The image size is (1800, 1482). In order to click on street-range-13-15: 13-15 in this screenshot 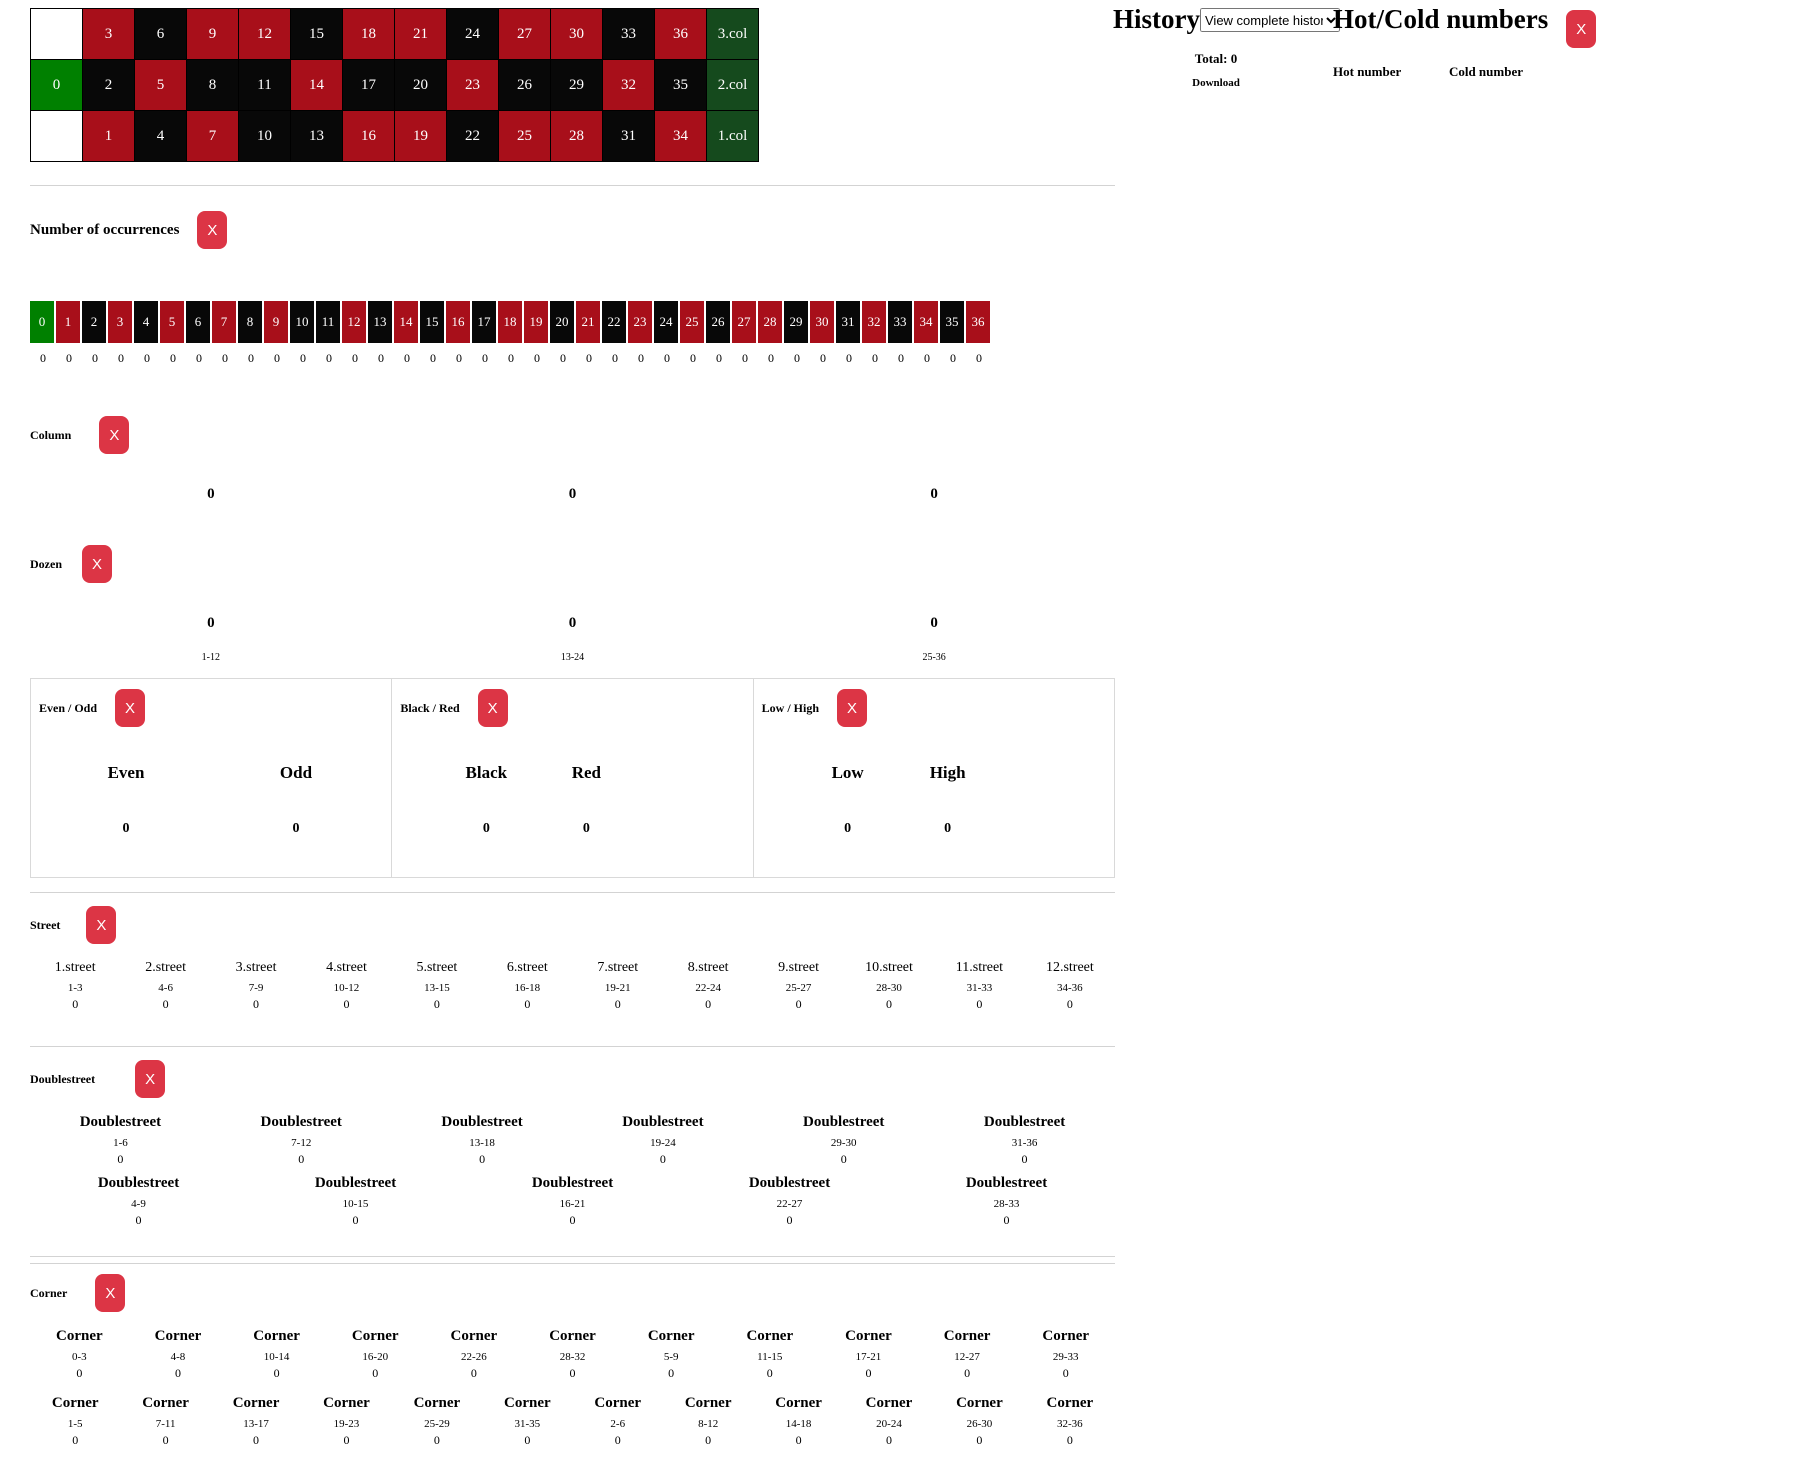, I will do `click(437, 988)`.